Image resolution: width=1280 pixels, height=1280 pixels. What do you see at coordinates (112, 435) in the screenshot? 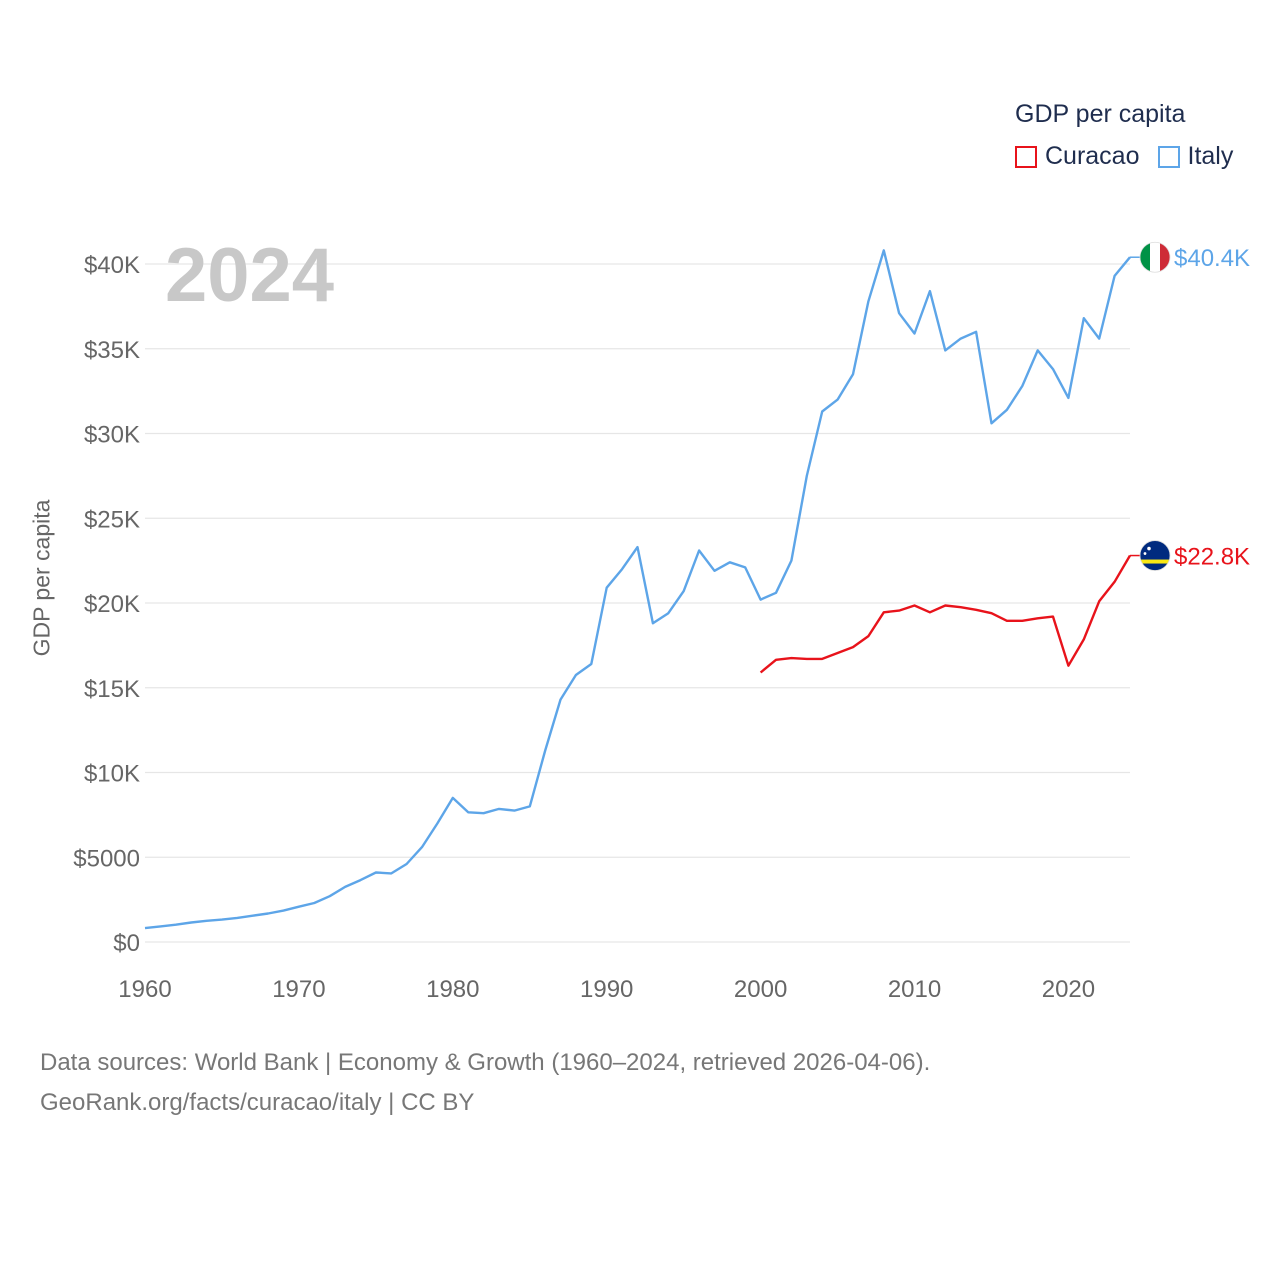
I see `y-tick-label: $30K` at bounding box center [112, 435].